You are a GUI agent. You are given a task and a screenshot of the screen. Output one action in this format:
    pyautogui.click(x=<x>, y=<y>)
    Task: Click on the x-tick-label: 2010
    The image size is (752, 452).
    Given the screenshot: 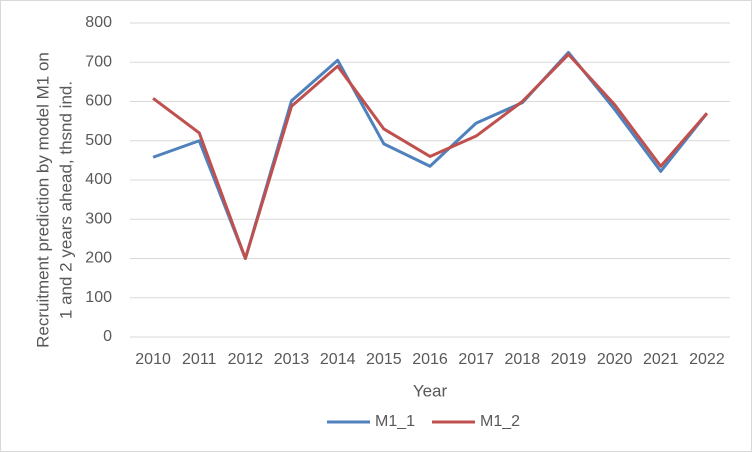 What is the action you would take?
    pyautogui.click(x=153, y=359)
    